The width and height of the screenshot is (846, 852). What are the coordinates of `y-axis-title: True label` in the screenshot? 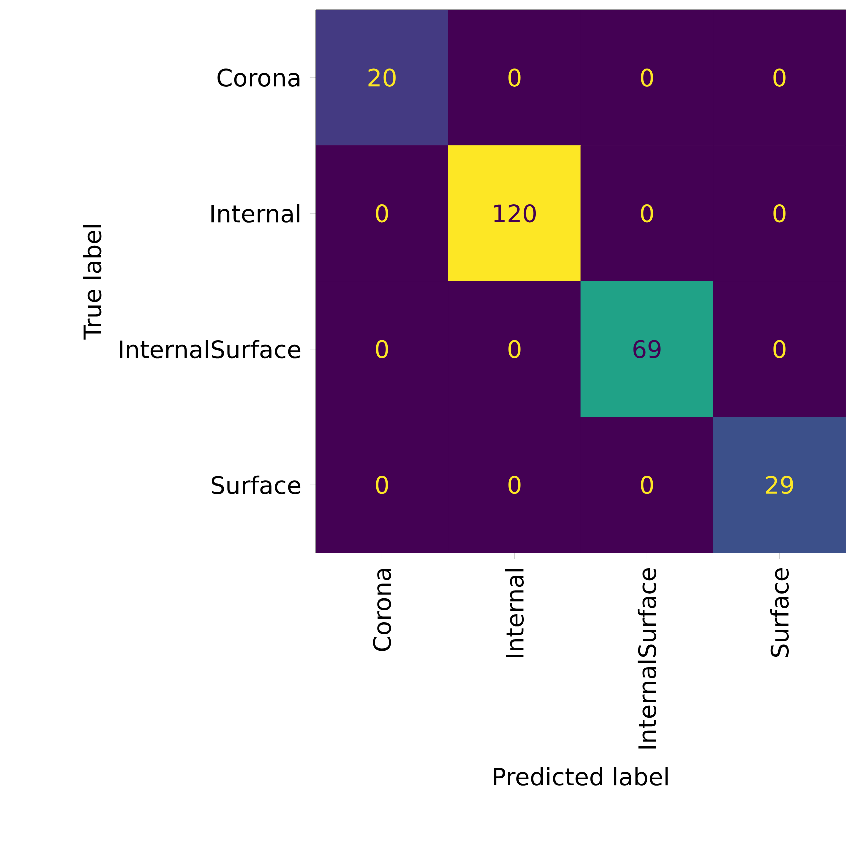 It's located at (92, 282).